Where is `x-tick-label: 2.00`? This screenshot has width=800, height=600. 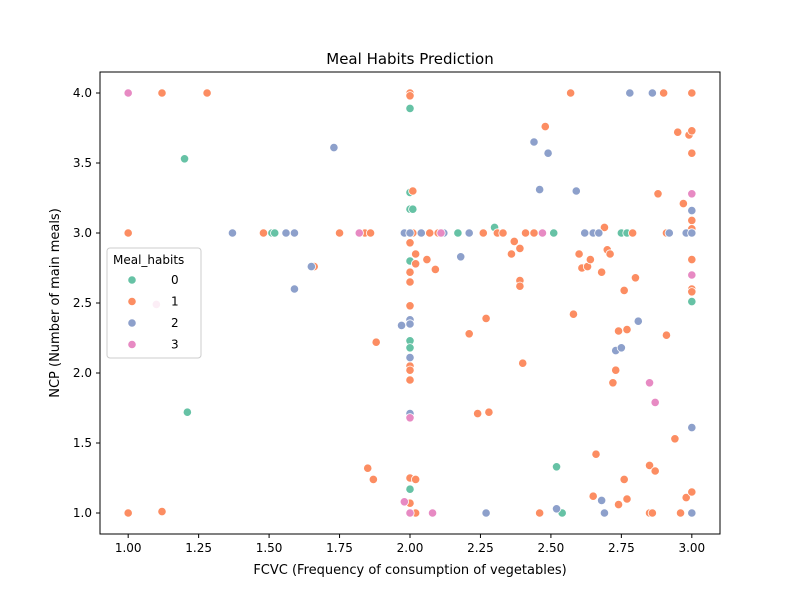
x-tick-label: 2.00 is located at coordinates (410, 548).